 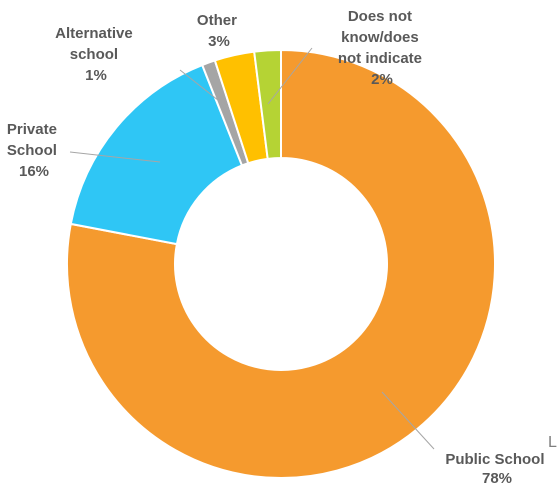 I want to click on data-label-public-school: Public School 78%, so click(x=496, y=469).